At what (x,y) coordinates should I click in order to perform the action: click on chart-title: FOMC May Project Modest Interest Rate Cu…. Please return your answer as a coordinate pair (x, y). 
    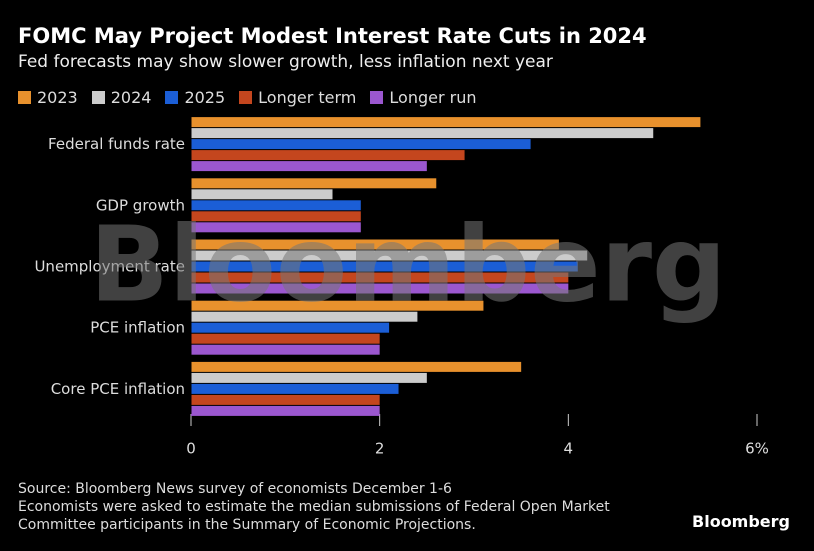
    Looking at the image, I should click on (332, 36).